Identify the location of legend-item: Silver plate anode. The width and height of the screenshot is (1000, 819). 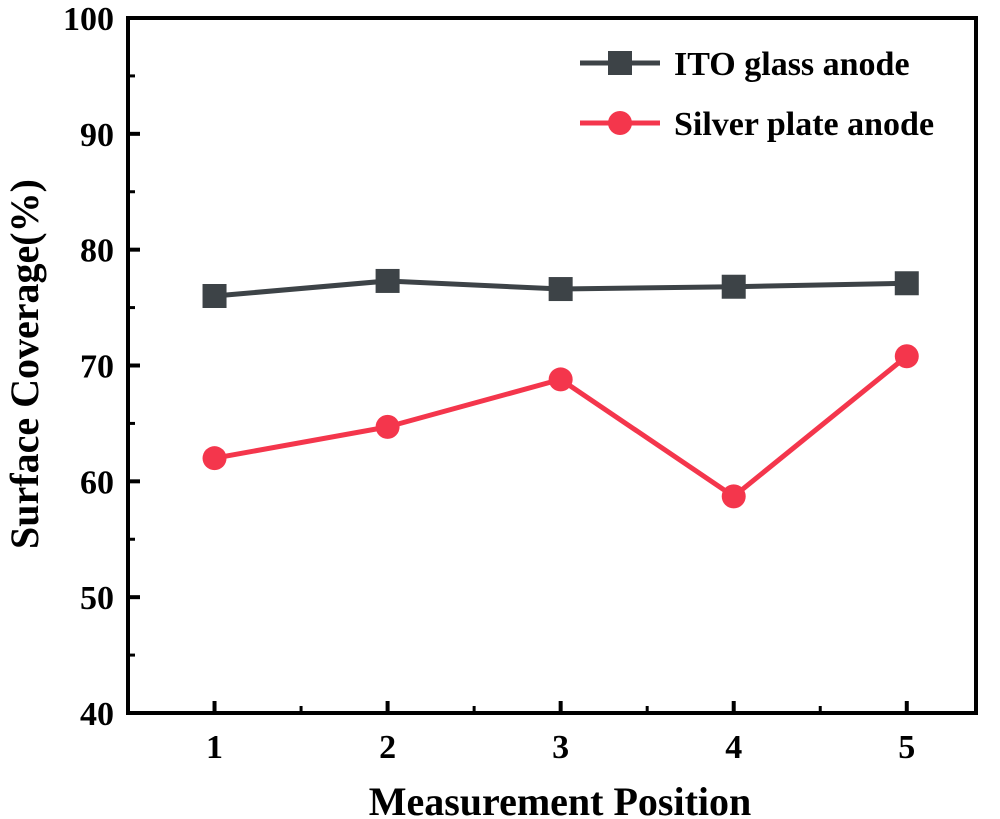
(757, 124).